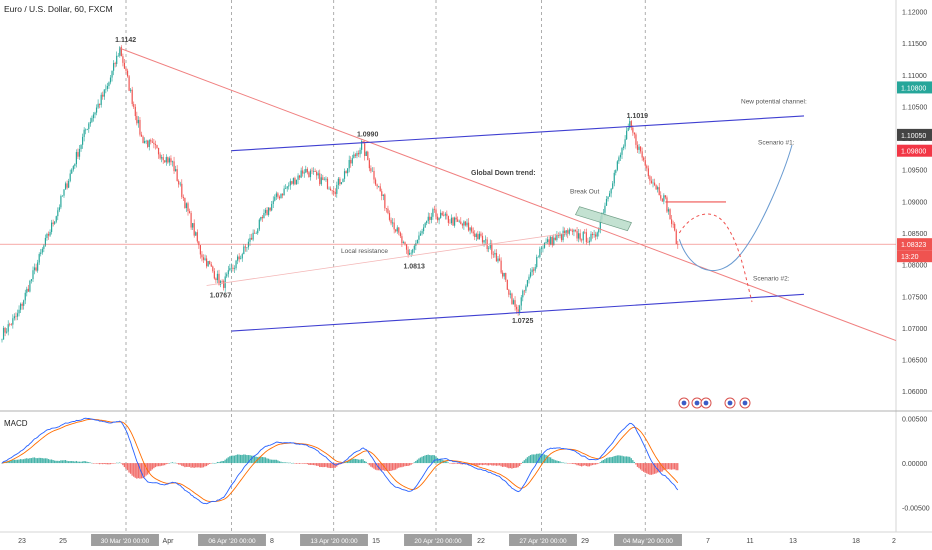 This screenshot has width=932, height=550. I want to click on tag-dark-bg, so click(914, 134).